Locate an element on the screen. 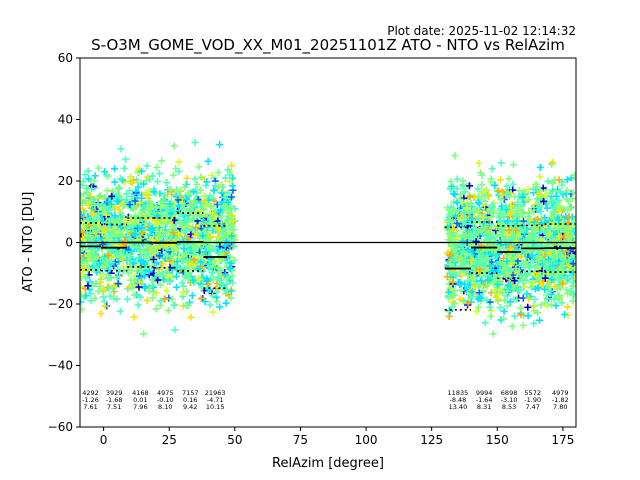  bin-mean-label: -8.48 is located at coordinates (457, 400).